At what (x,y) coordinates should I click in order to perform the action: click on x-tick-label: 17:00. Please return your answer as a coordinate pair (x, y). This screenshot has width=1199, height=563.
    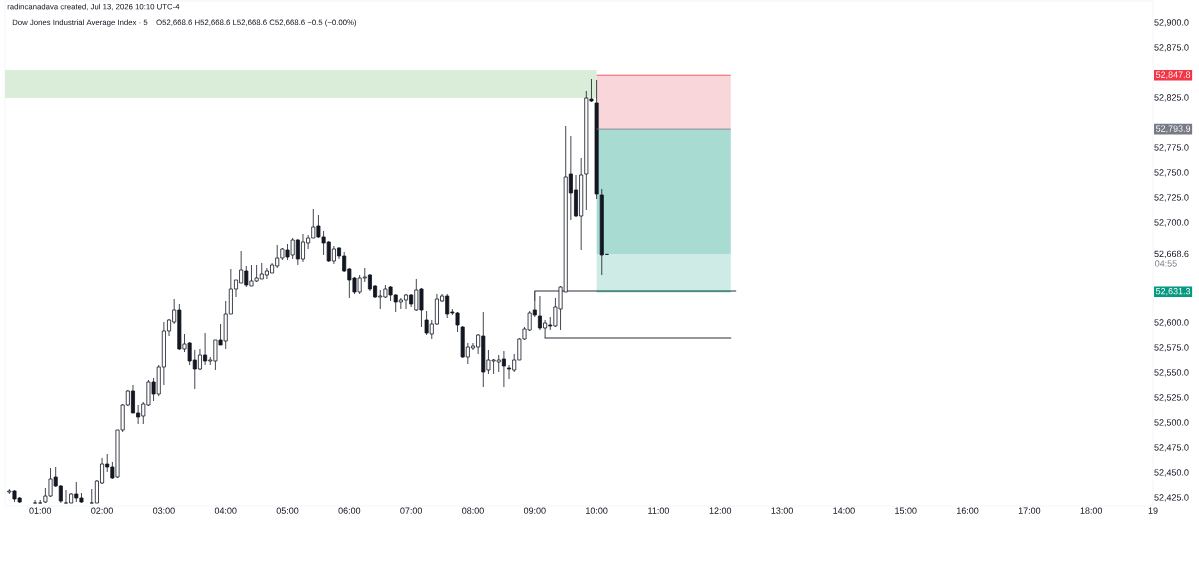
    Looking at the image, I should click on (1029, 510).